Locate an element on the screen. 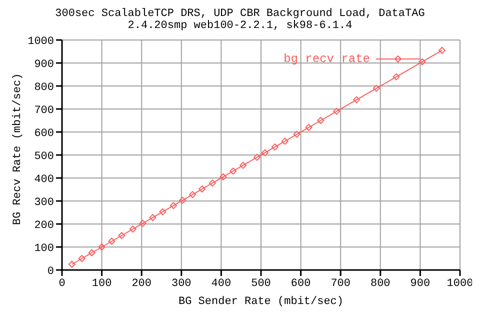  legend-label: bg recv rate is located at coordinates (327, 59).